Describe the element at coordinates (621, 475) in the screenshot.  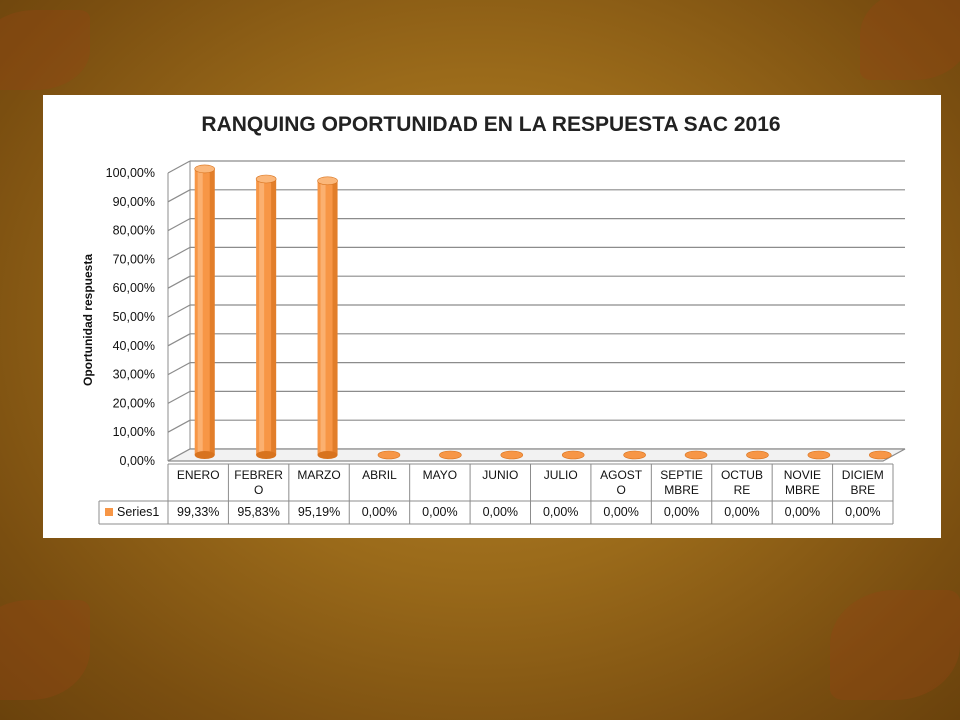
I see `x-category-label: AGOST` at that location.